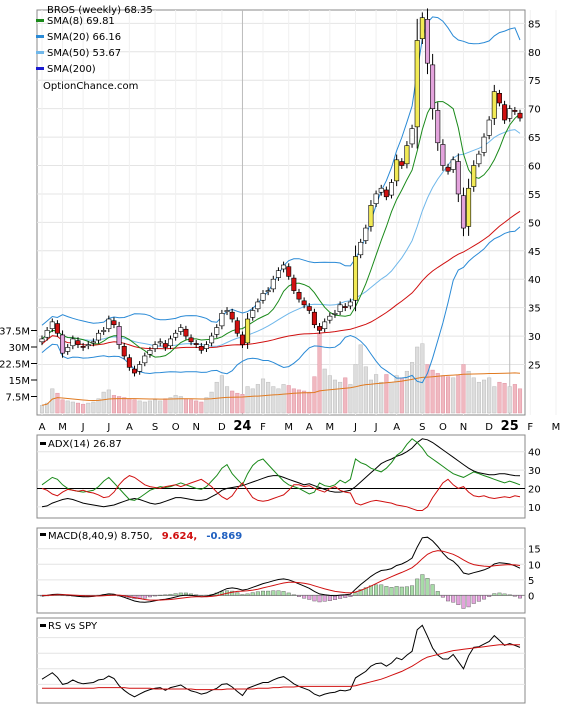 Image resolution: width=566 pixels, height=706 pixels. I want to click on price-axis: 25 30 35 40 45 50 55 60 65 70 75 80 85, so click(534, 195).